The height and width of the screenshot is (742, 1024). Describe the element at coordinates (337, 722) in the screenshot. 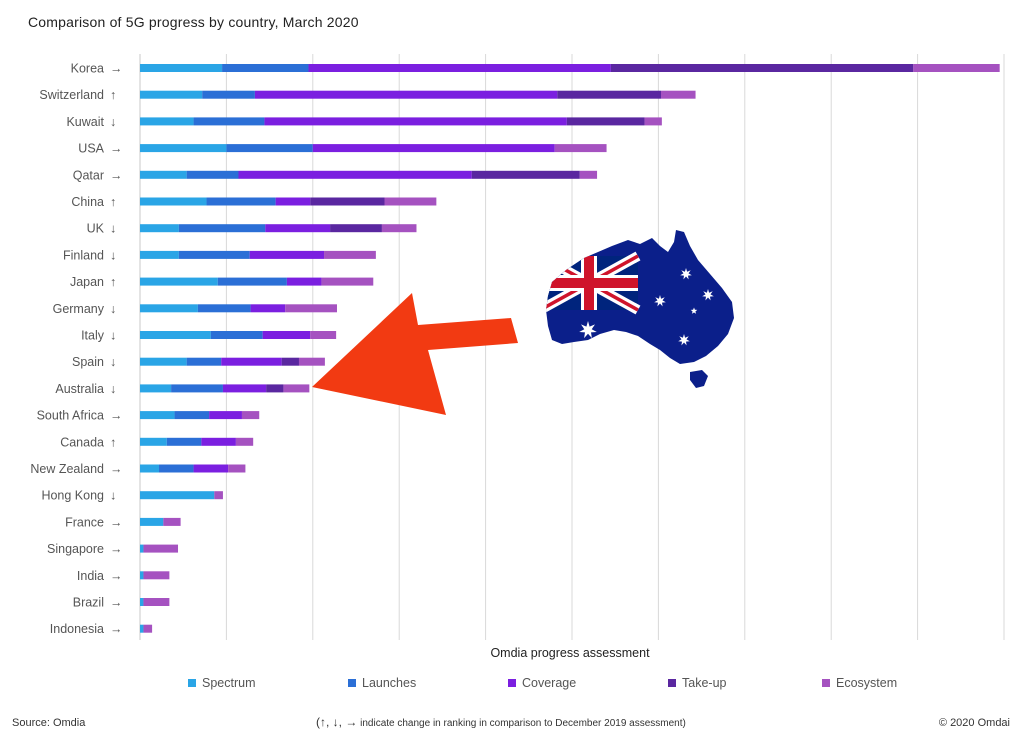

I see `ranking-note-arrows: (↑, ↓, →` at that location.